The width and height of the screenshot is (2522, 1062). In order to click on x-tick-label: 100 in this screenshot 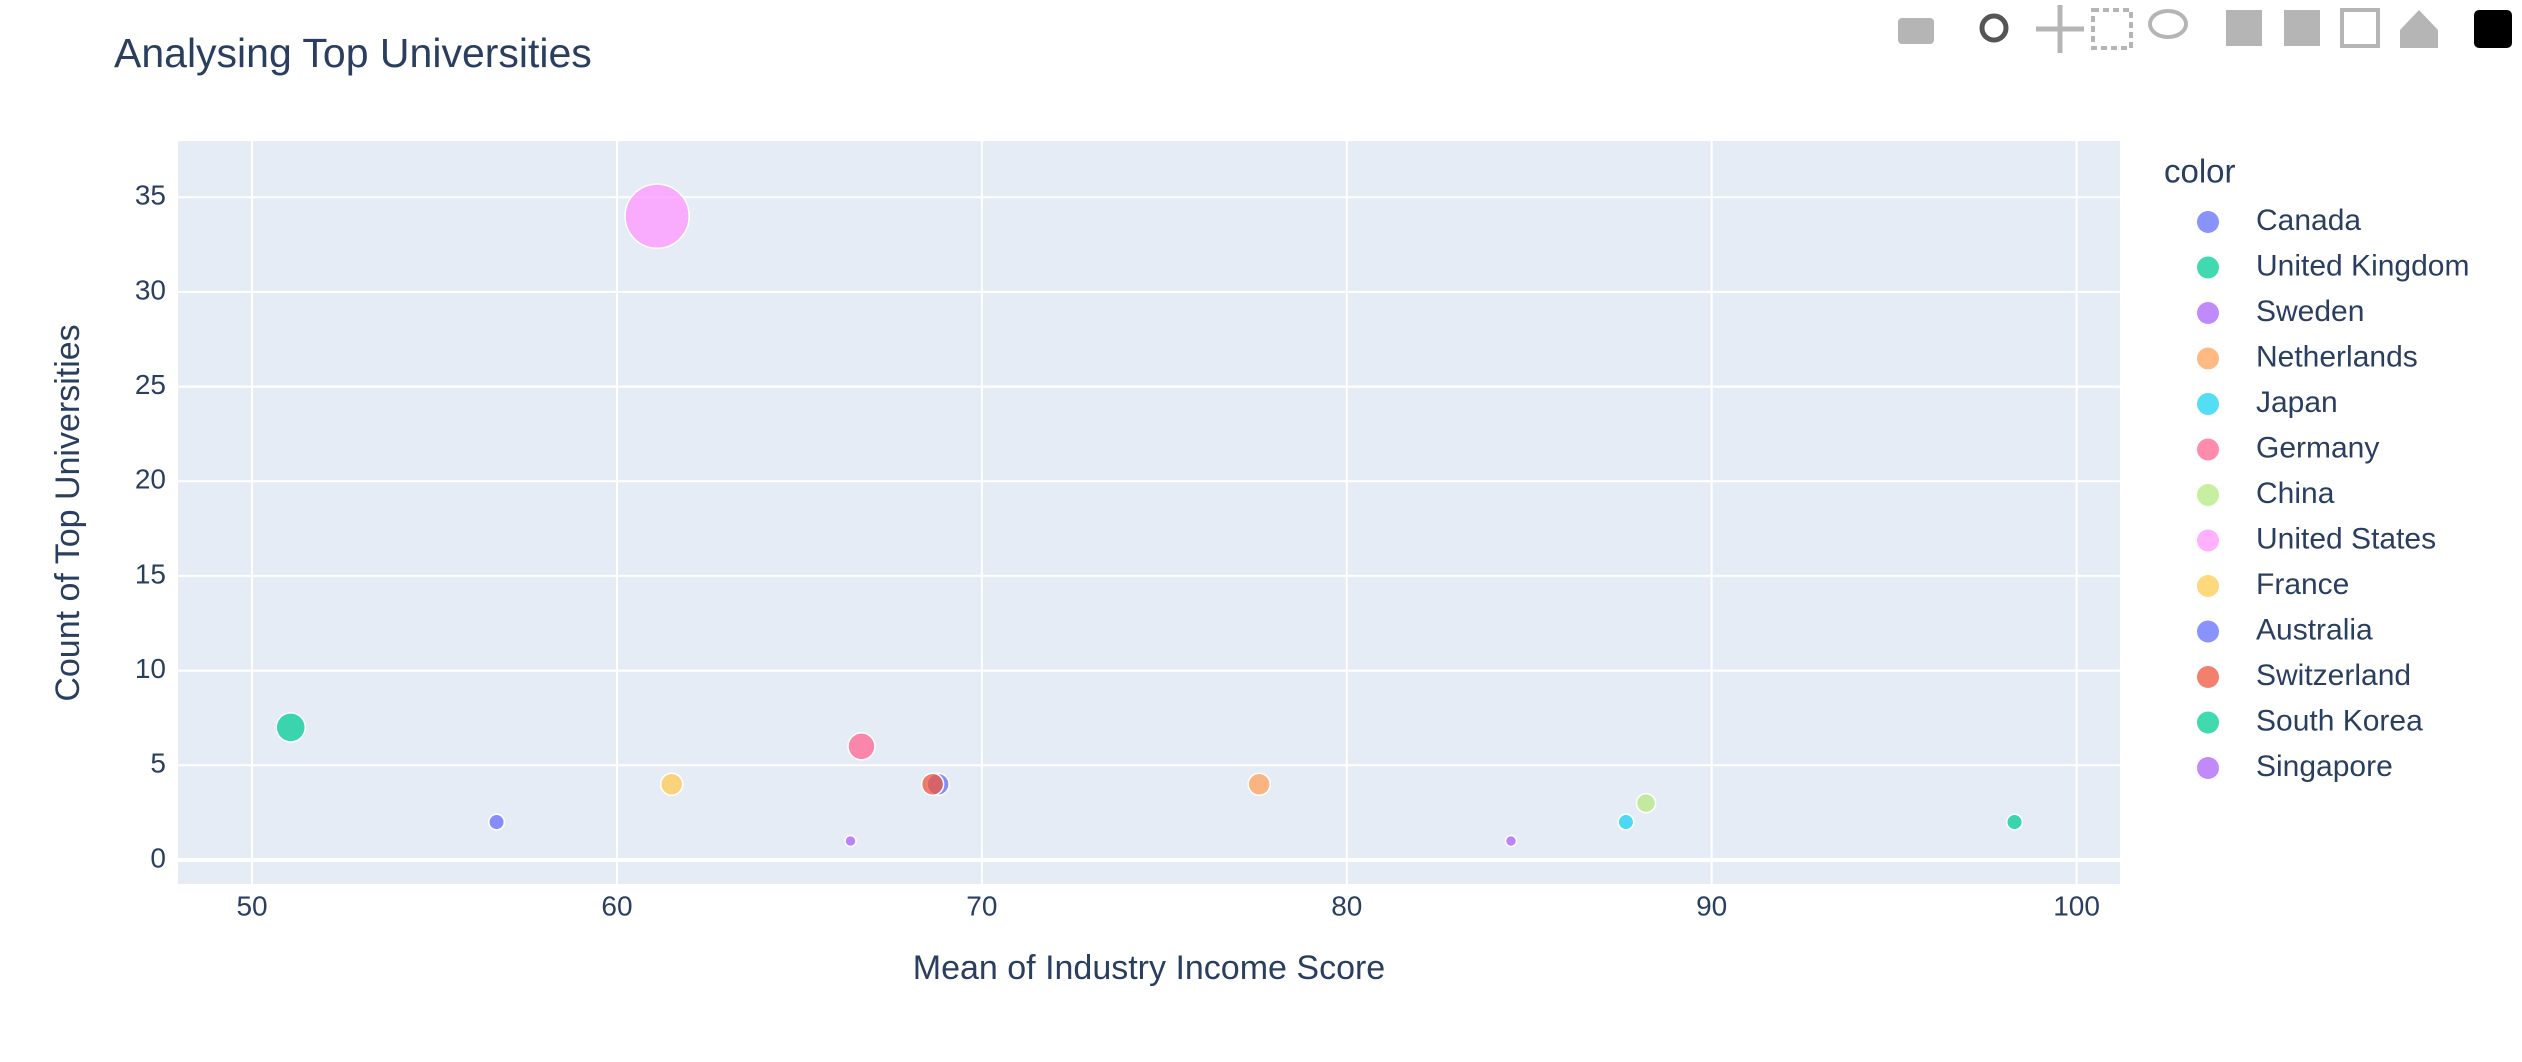, I will do `click(2076, 905)`.